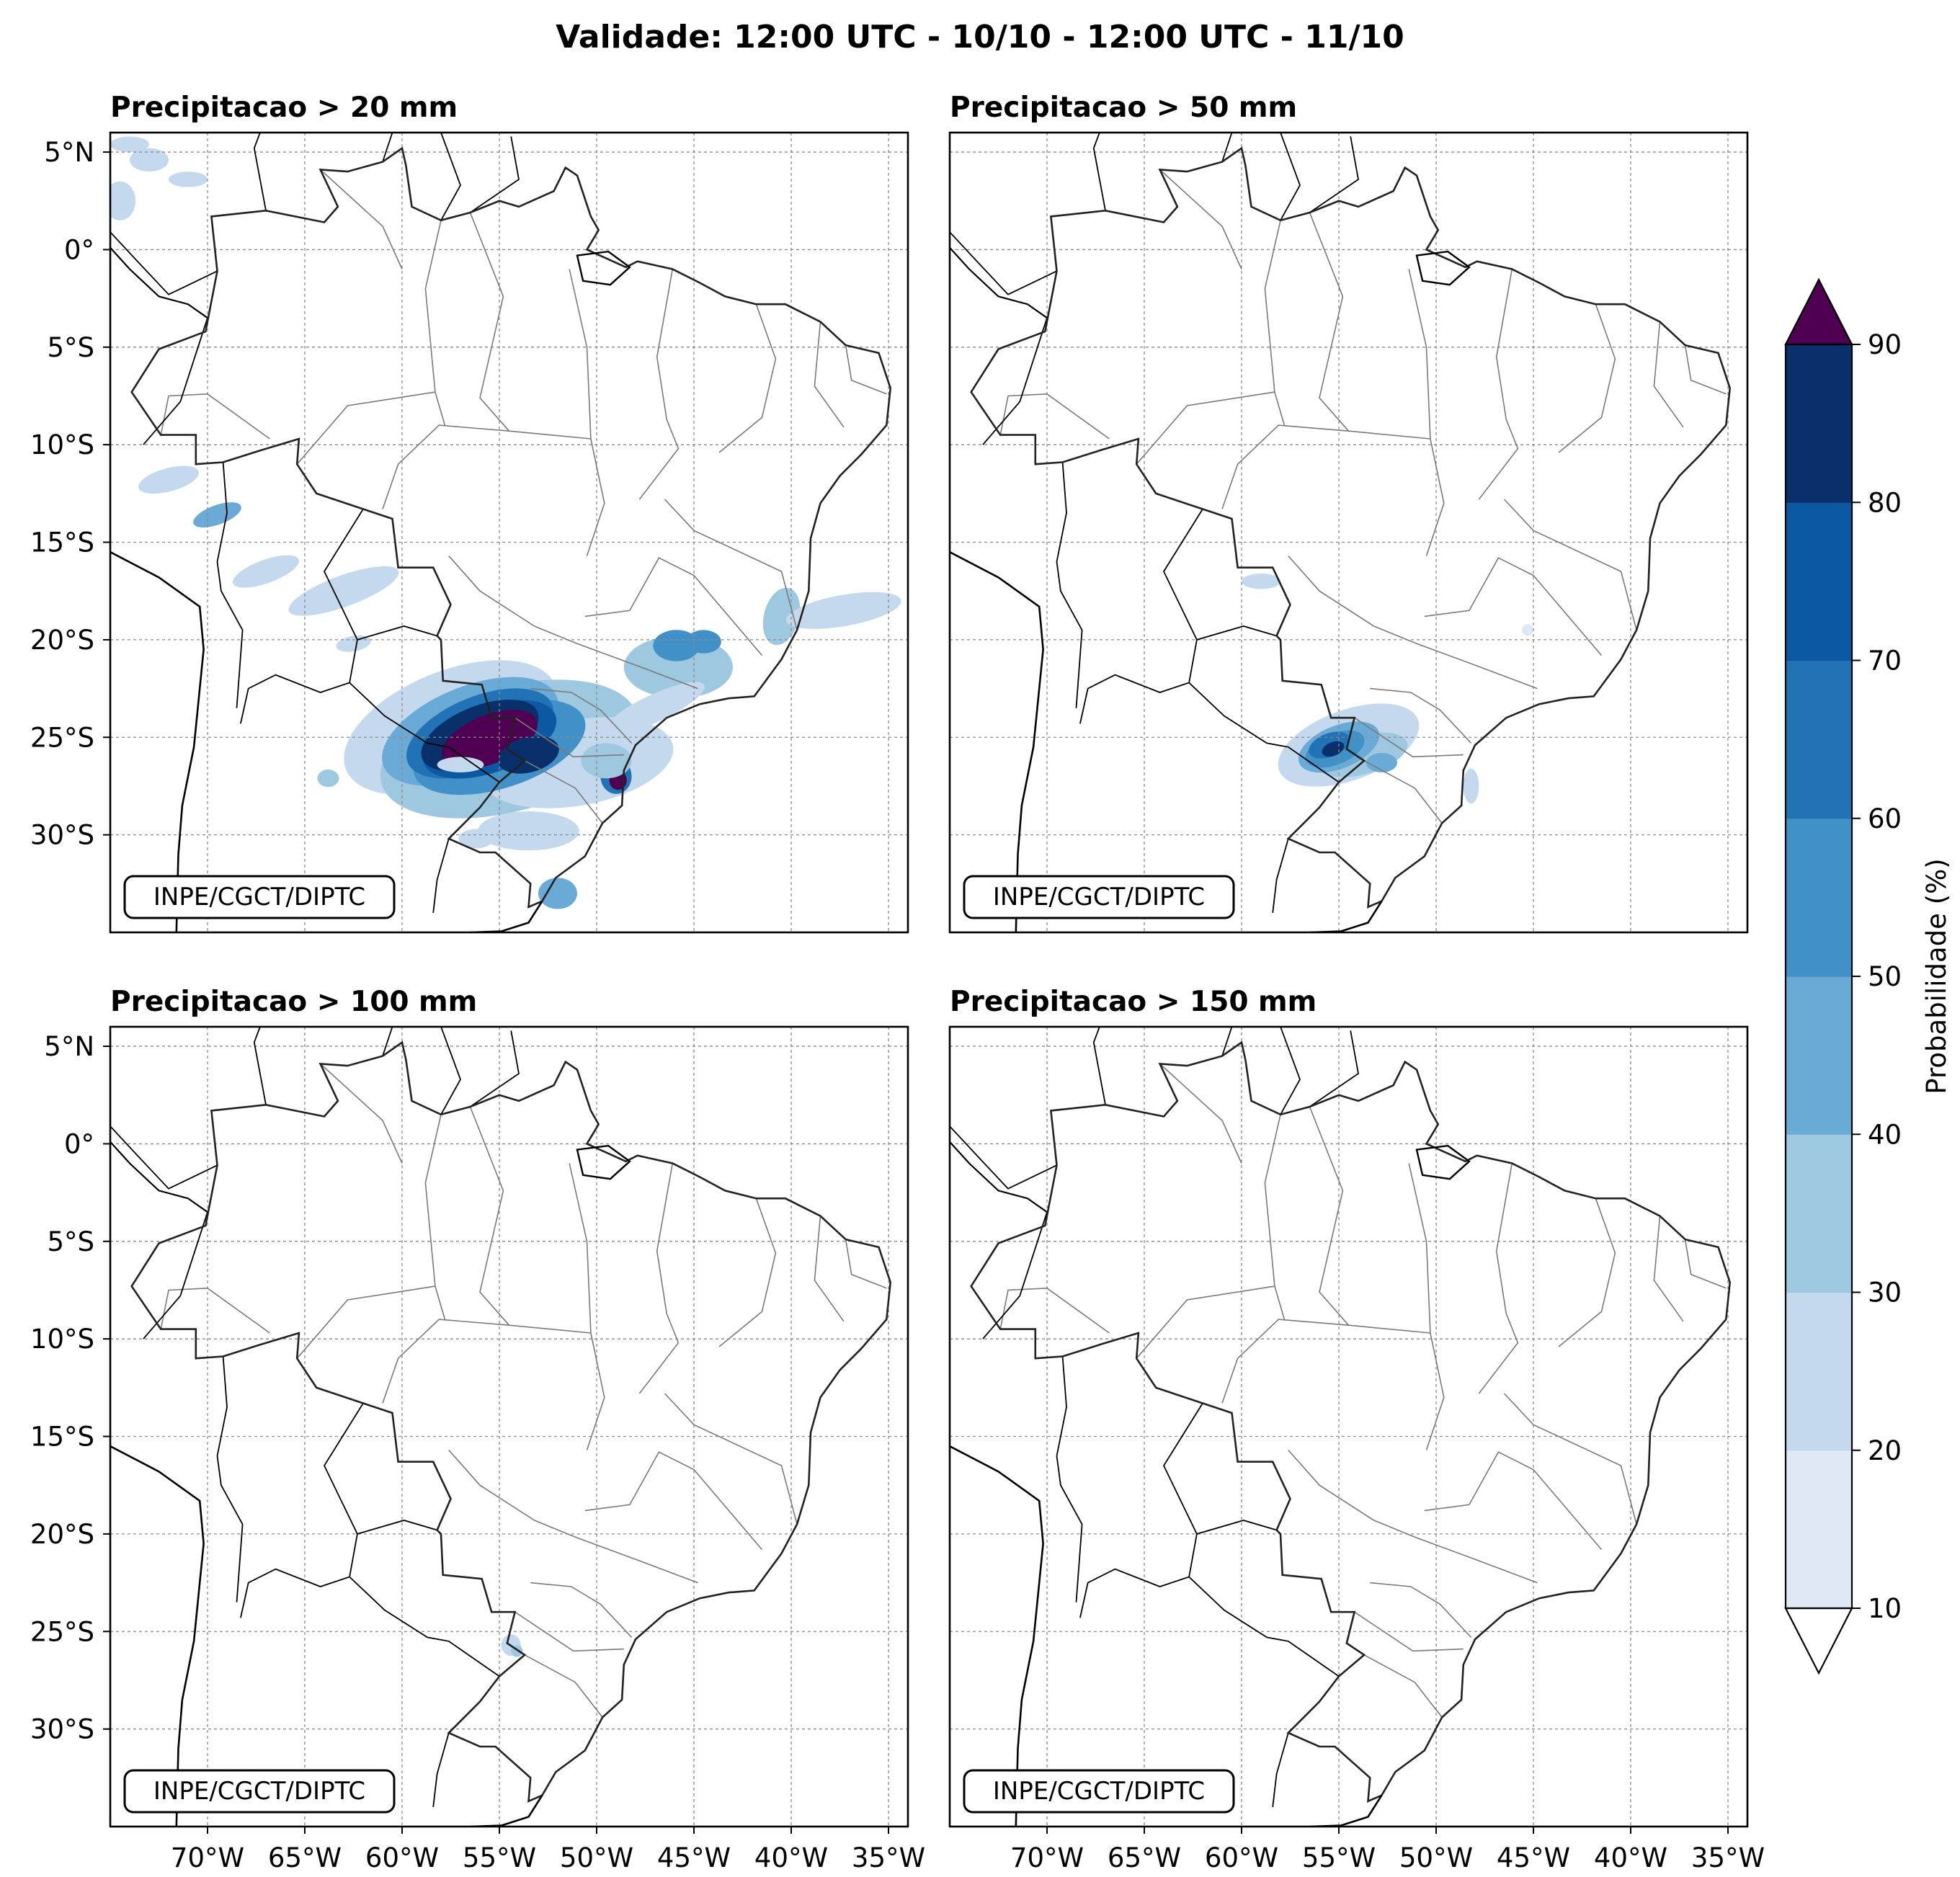 The width and height of the screenshot is (1960, 1877). Describe the element at coordinates (1885, 662) in the screenshot. I see `colorbar-tick-label: 70` at that location.